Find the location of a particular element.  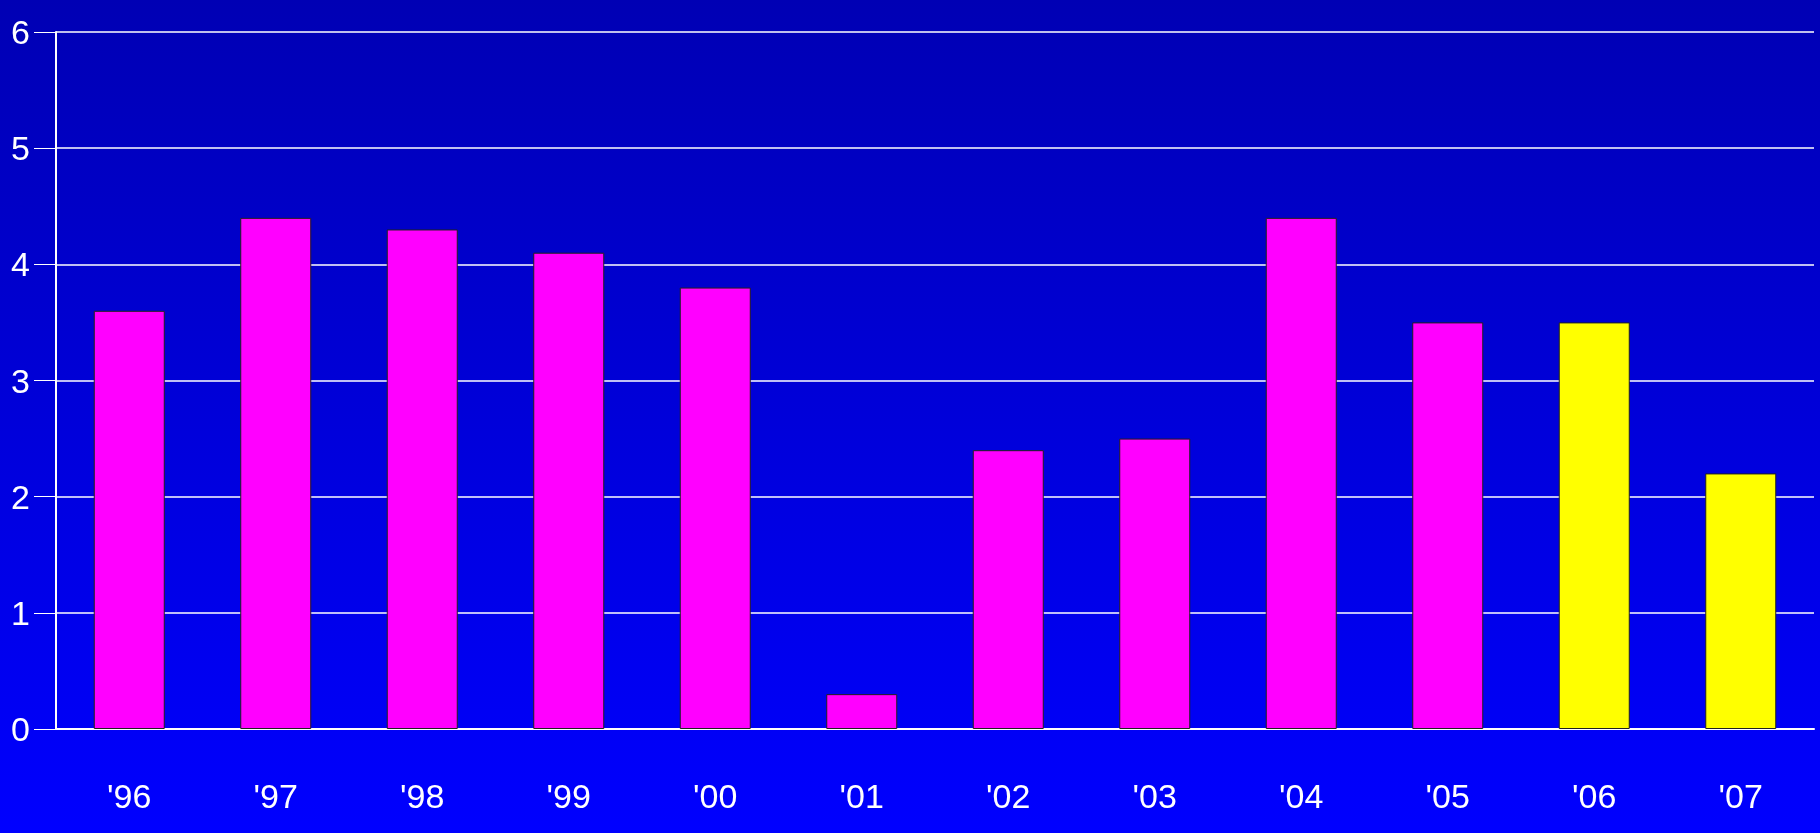

x-tick-label: '99 is located at coordinates (568, 796).